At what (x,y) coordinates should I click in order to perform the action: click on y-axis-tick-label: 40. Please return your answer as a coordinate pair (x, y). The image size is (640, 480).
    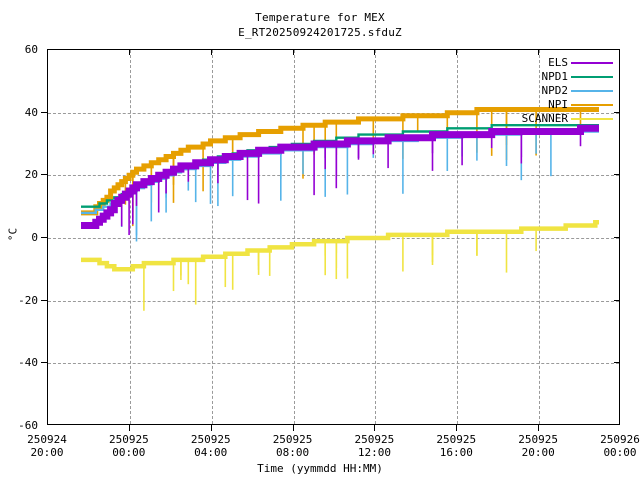
    Looking at the image, I should click on (31, 112).